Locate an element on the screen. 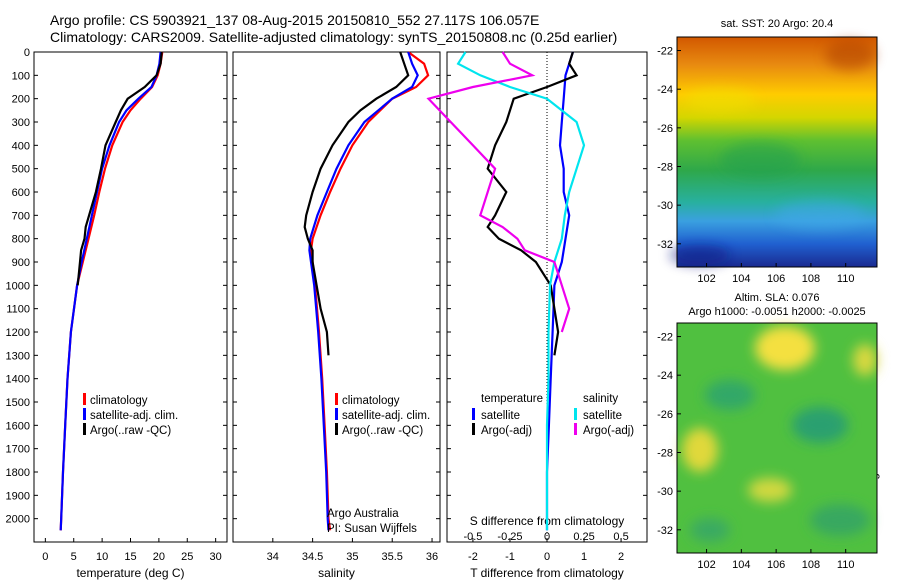 This screenshot has width=900, height=580. depth-tick-label: 1000 is located at coordinates (18, 286).